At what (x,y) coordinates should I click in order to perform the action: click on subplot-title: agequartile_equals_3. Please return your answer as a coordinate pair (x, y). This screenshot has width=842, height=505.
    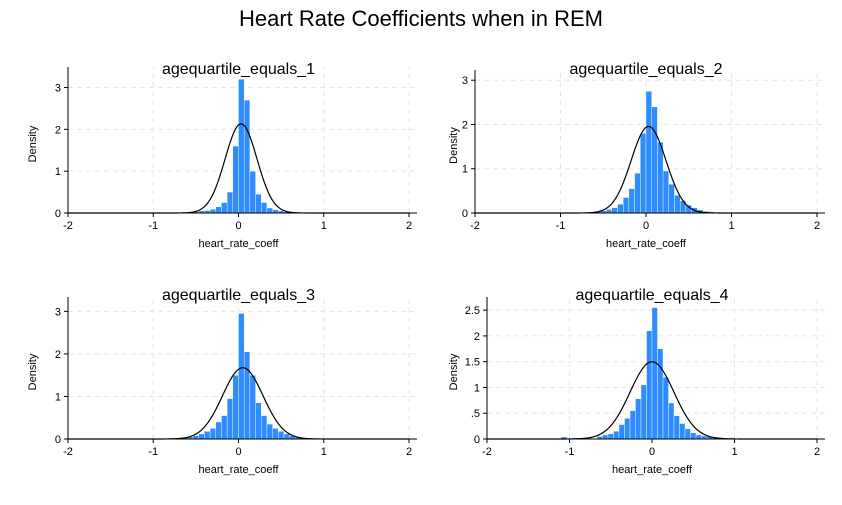
    Looking at the image, I should click on (238, 295).